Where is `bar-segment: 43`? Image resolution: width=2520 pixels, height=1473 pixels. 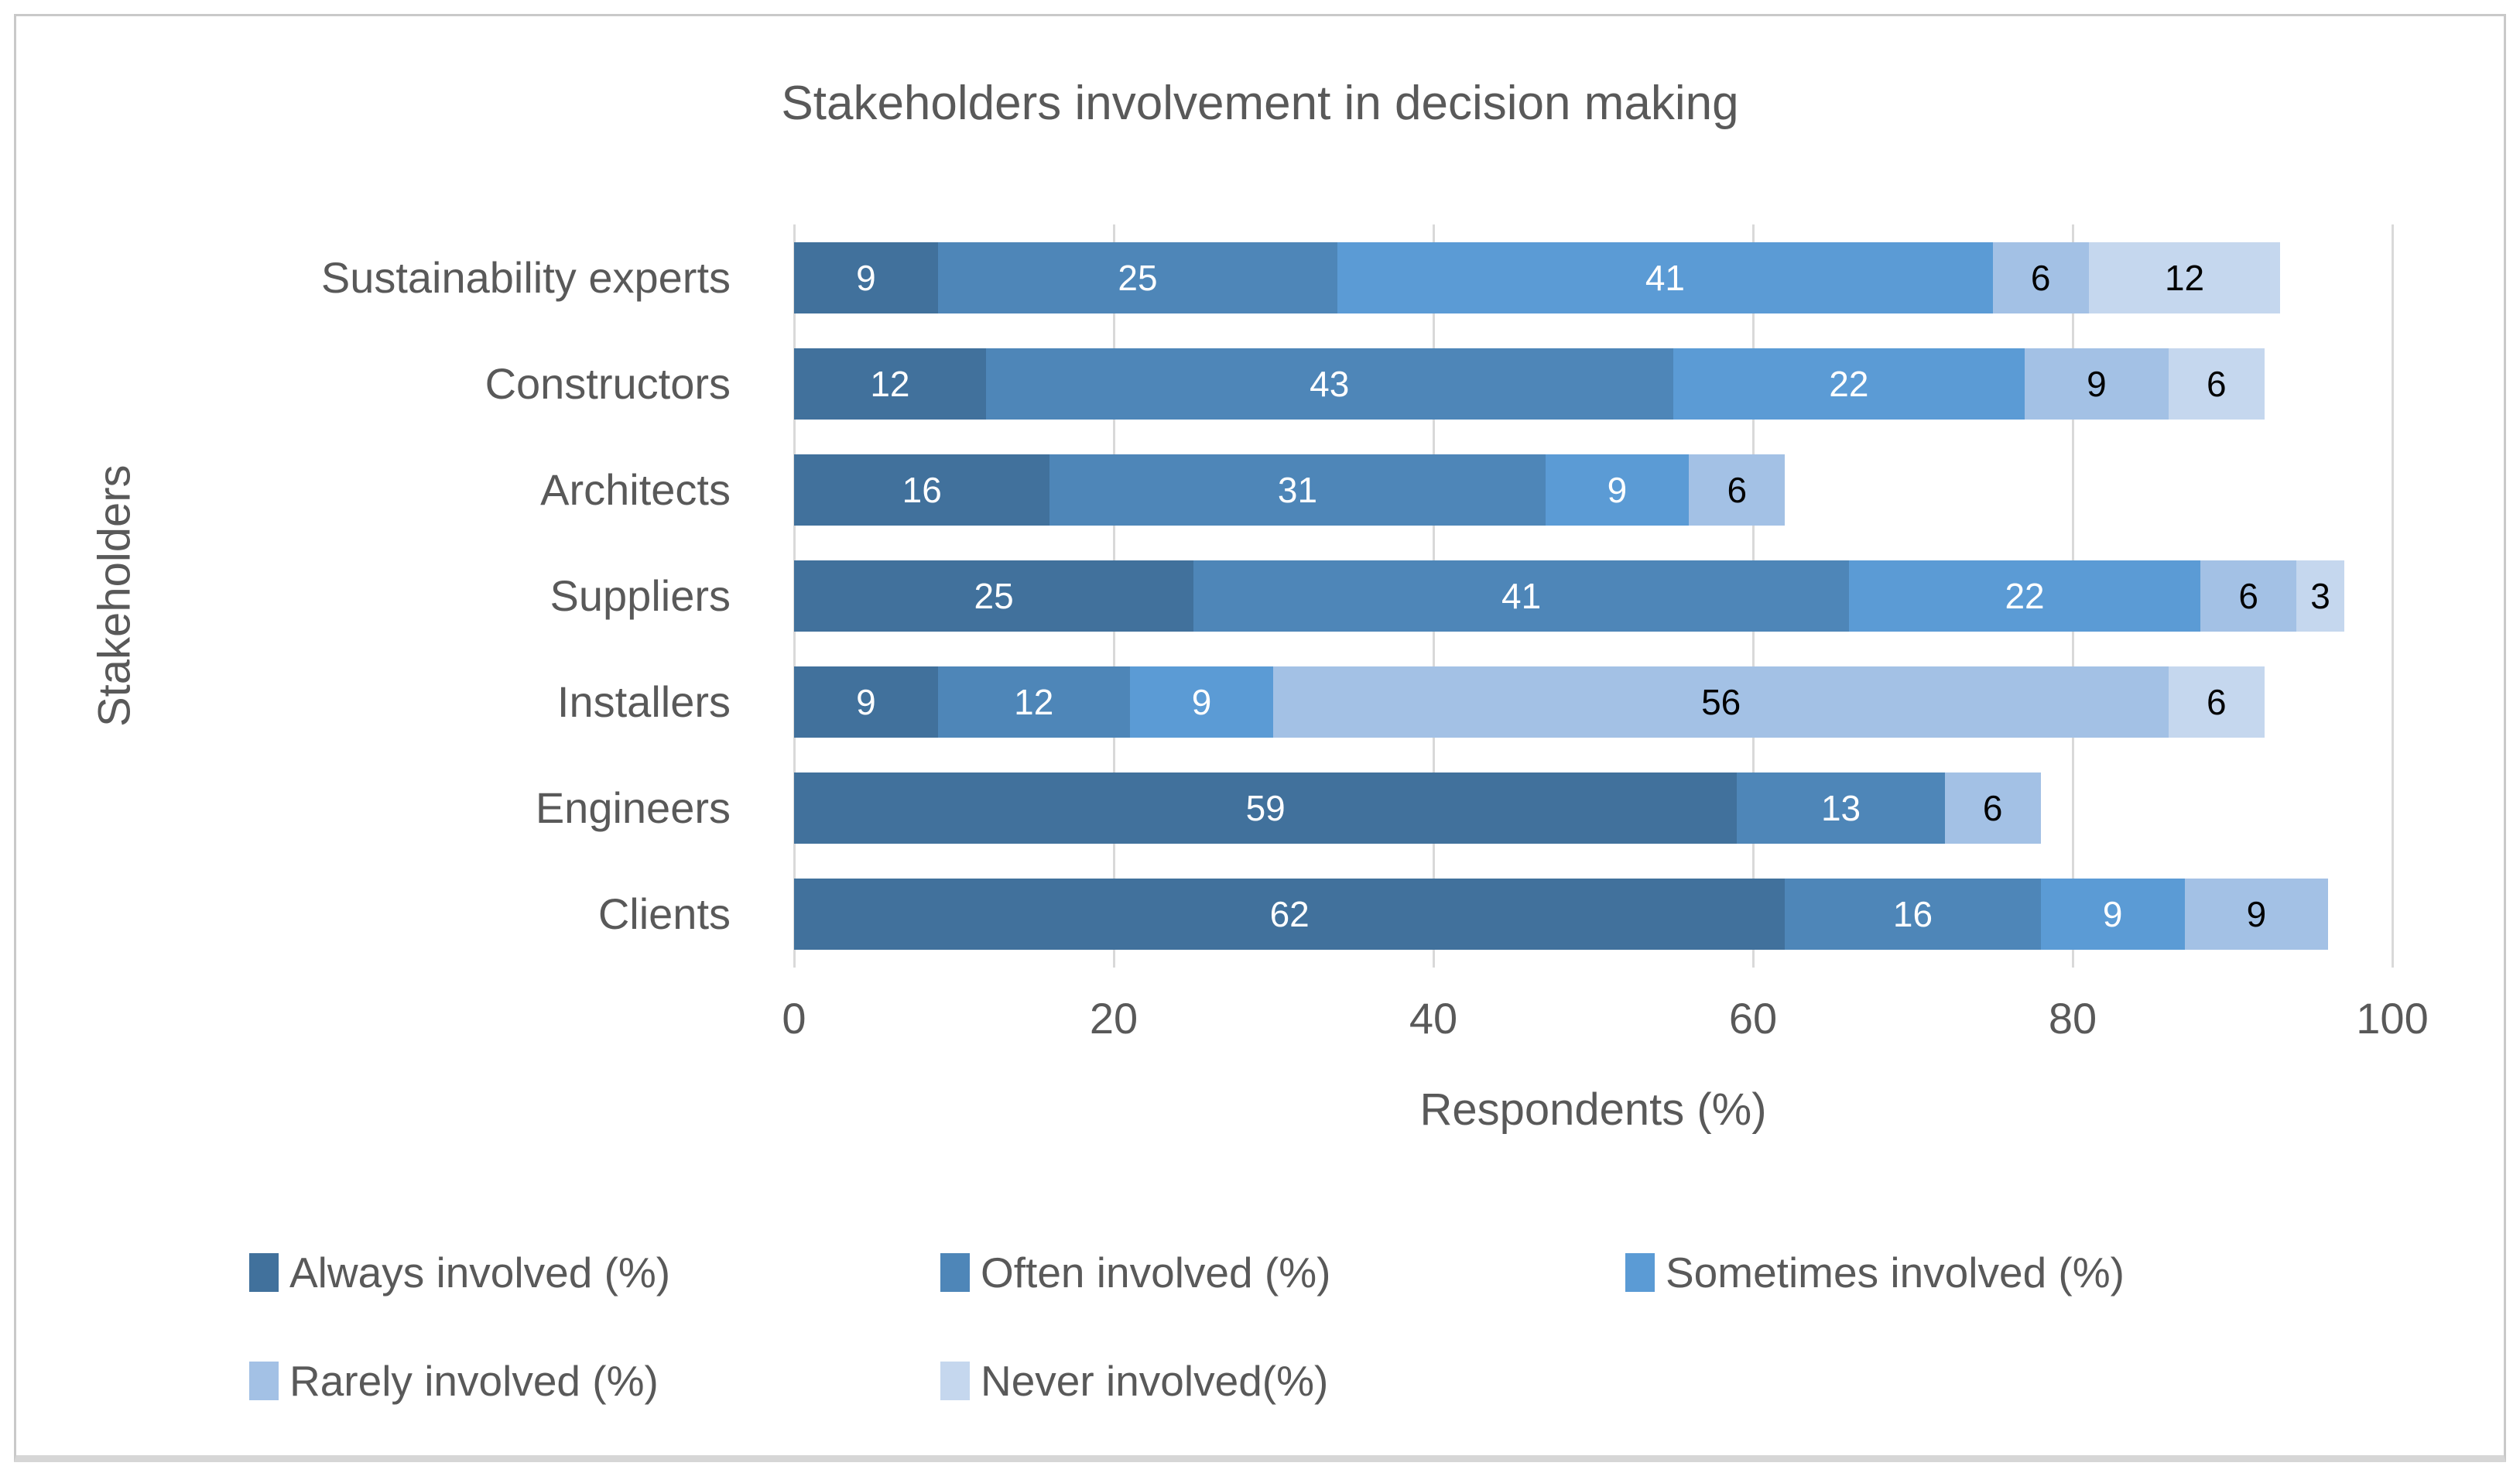
bar-segment: 43 is located at coordinates (1329, 384).